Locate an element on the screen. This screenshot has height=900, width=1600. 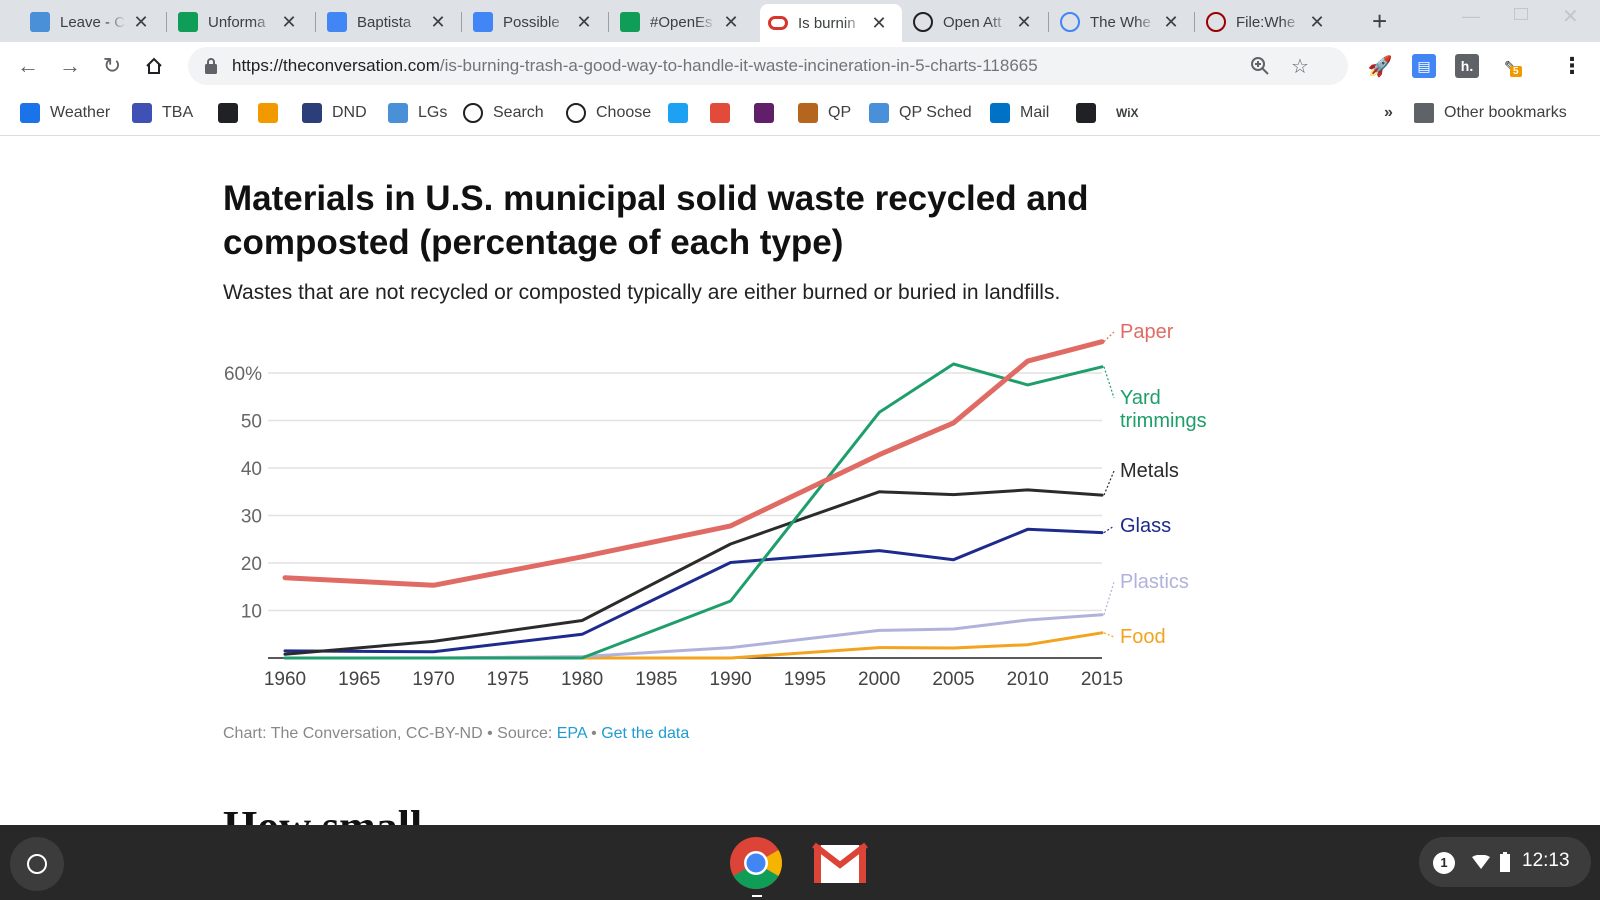
x-tick-label: 2010 is located at coordinates (1028, 679).